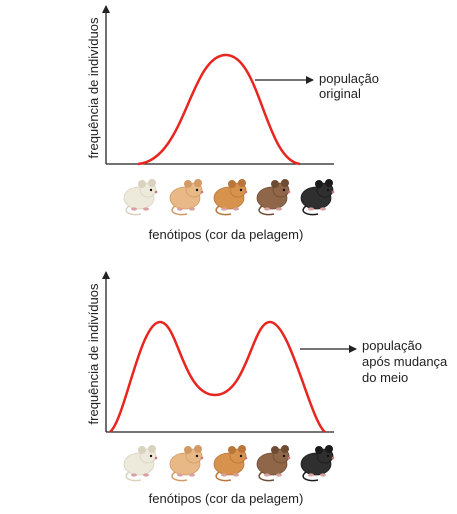 This screenshot has height=514, width=457. I want to click on annotation-label: população após mudança do meio, so click(406, 361).